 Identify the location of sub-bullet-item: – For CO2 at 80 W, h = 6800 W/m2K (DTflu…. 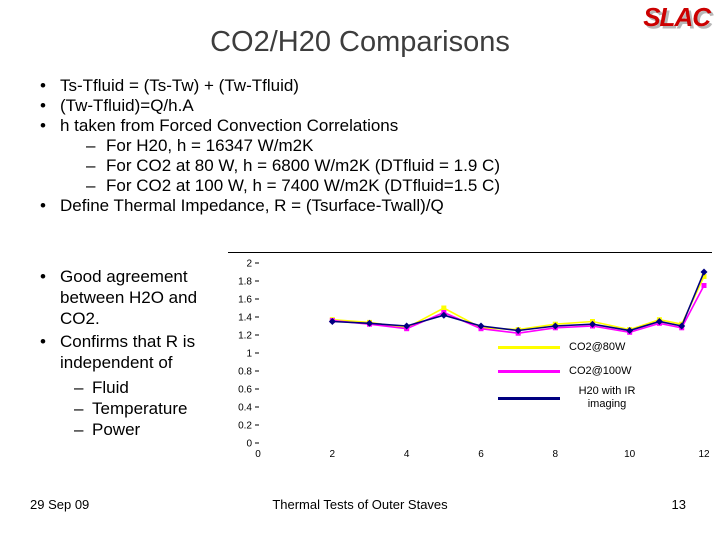
(365, 166).